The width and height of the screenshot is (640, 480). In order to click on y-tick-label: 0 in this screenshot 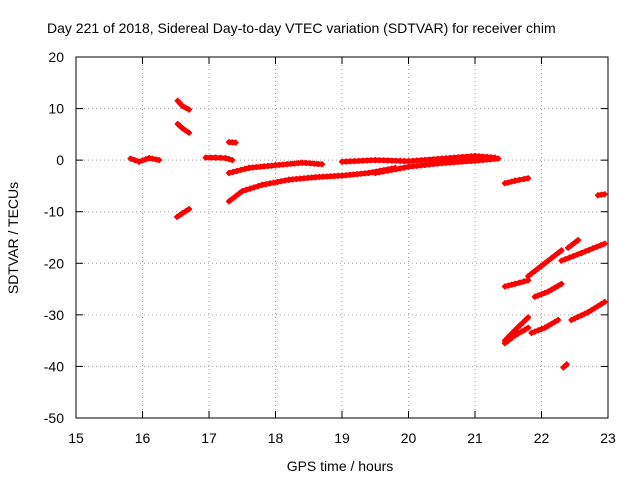, I will do `click(60, 160)`.